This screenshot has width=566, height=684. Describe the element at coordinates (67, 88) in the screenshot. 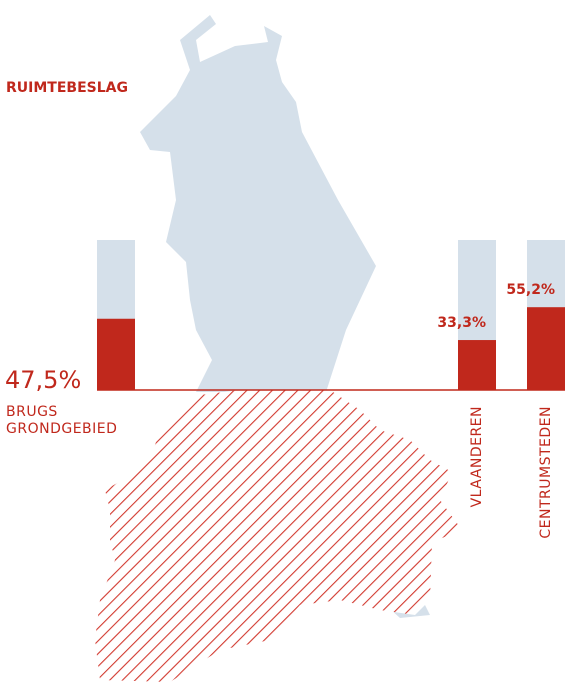

I see `chart-title: RUIMTEBESLAG` at that location.